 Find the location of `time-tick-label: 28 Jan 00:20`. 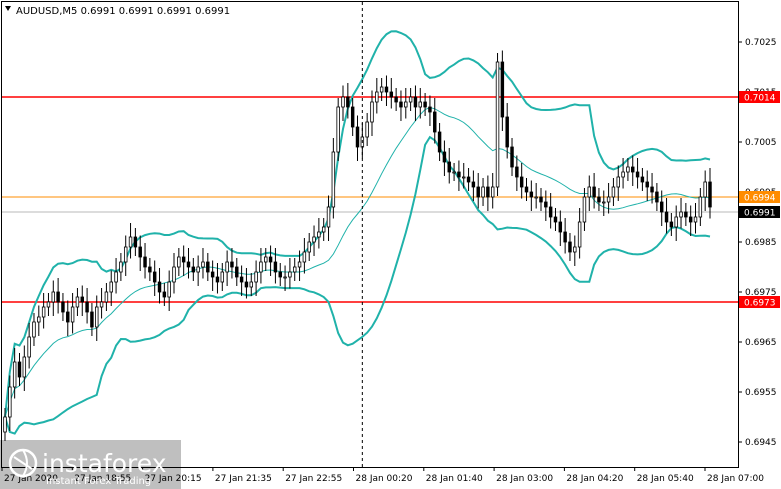

time-tick-label: 28 Jan 00:20 is located at coordinates (384, 479).